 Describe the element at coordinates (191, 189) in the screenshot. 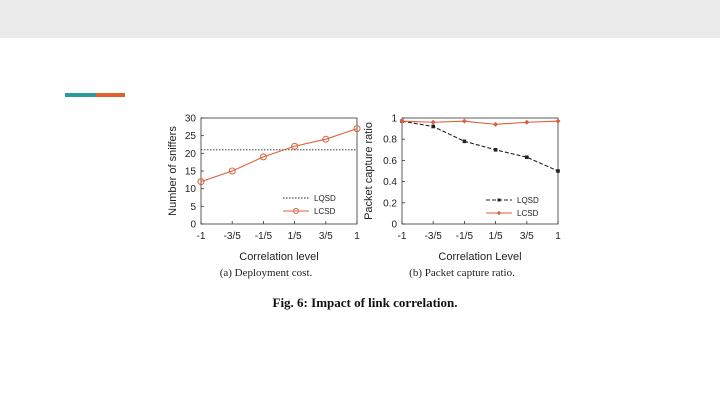

I see `y-tick-label: 10` at that location.